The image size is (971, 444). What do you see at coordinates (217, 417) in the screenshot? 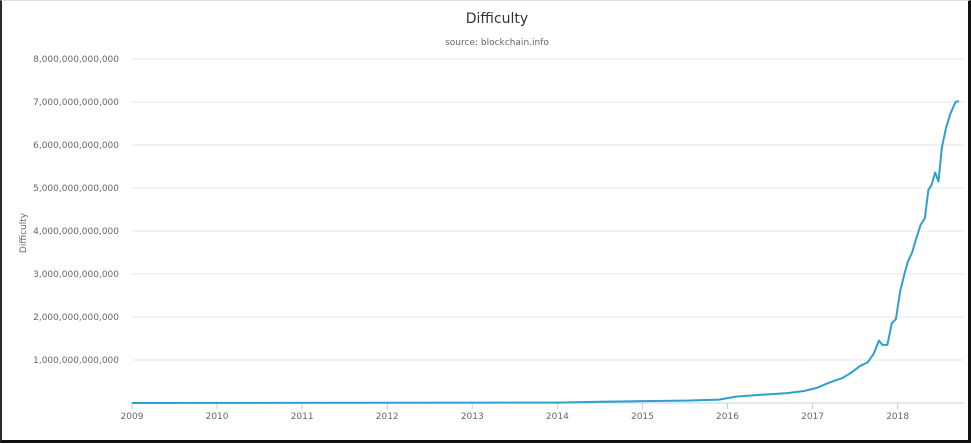
I see `x-tick-label: 2010` at bounding box center [217, 417].